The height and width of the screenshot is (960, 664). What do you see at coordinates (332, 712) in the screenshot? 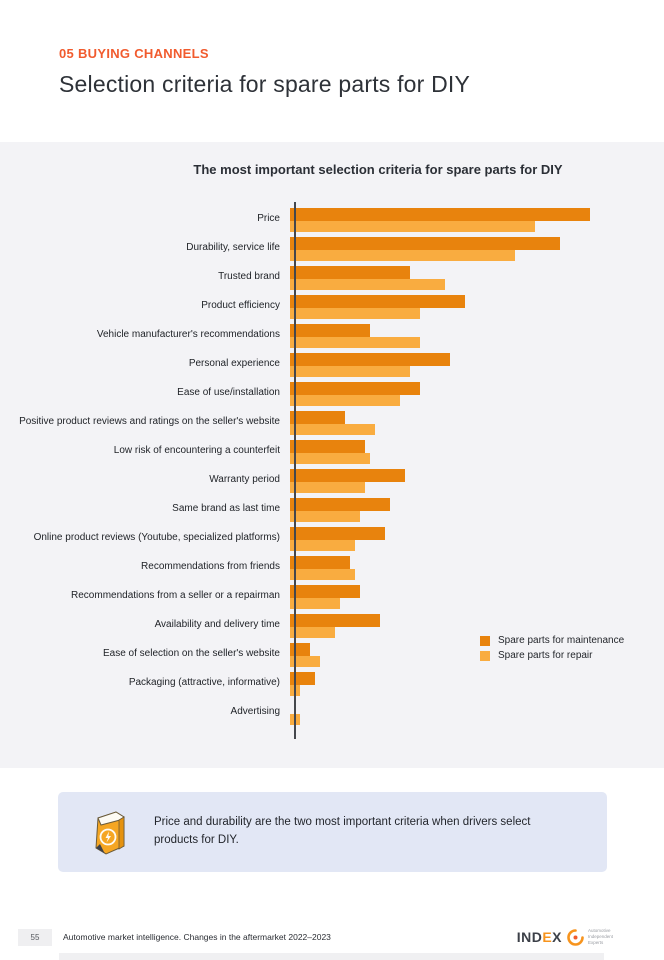
I see `chart-row: Advertising` at bounding box center [332, 712].